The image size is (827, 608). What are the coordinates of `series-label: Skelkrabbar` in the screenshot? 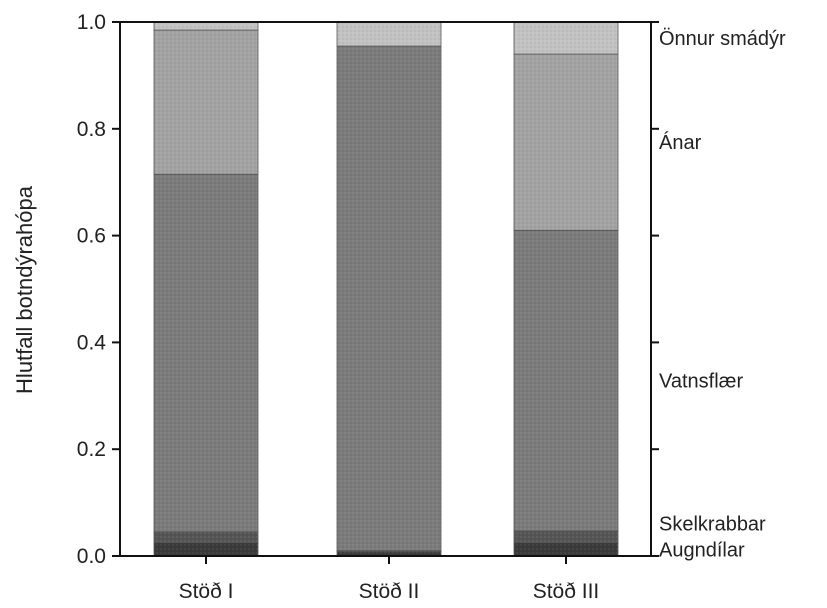 It's located at (712, 524).